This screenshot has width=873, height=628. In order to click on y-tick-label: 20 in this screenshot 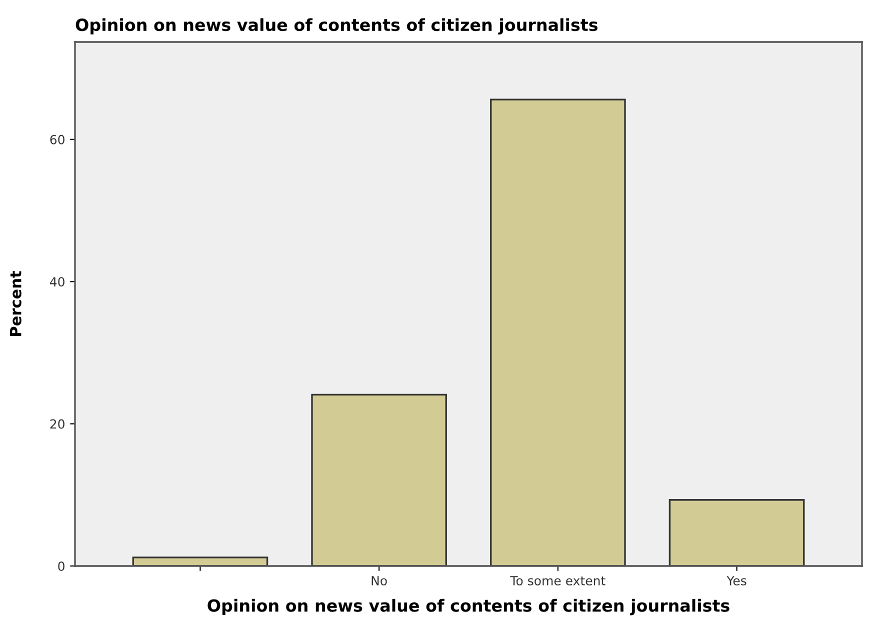, I will do `click(57, 424)`.